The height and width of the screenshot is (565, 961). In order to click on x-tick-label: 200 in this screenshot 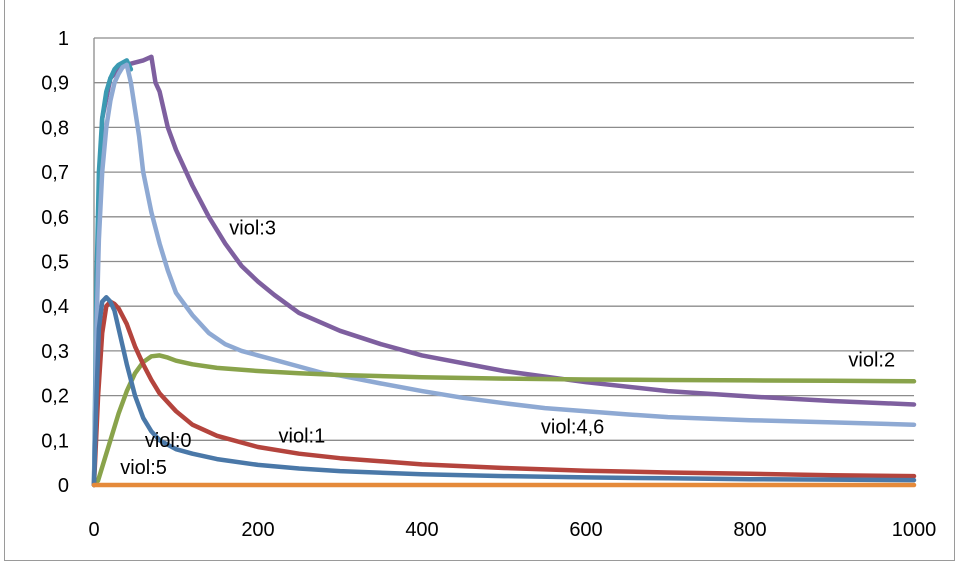, I will do `click(257, 530)`.